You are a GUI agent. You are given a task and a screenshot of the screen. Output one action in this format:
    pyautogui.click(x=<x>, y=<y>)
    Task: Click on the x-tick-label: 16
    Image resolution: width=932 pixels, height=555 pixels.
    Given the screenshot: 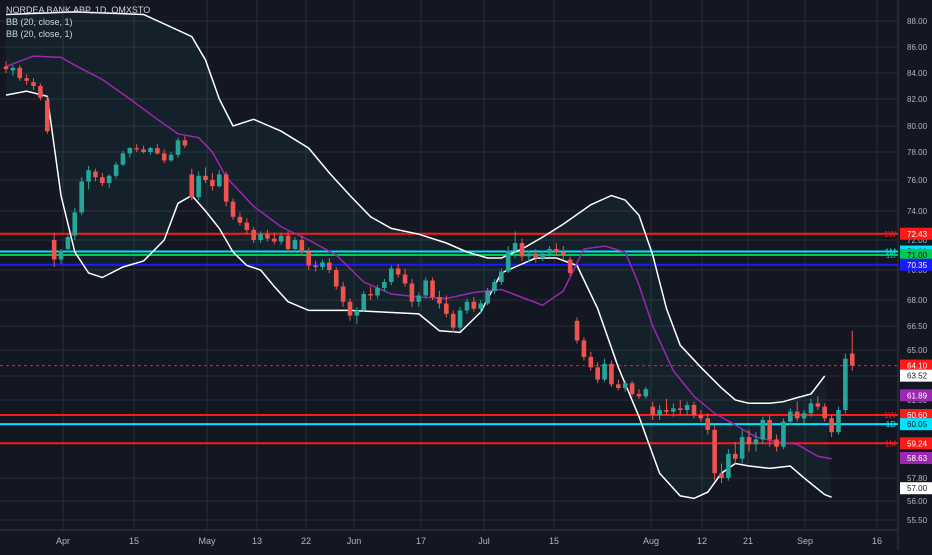 What is the action you would take?
    pyautogui.click(x=877, y=541)
    